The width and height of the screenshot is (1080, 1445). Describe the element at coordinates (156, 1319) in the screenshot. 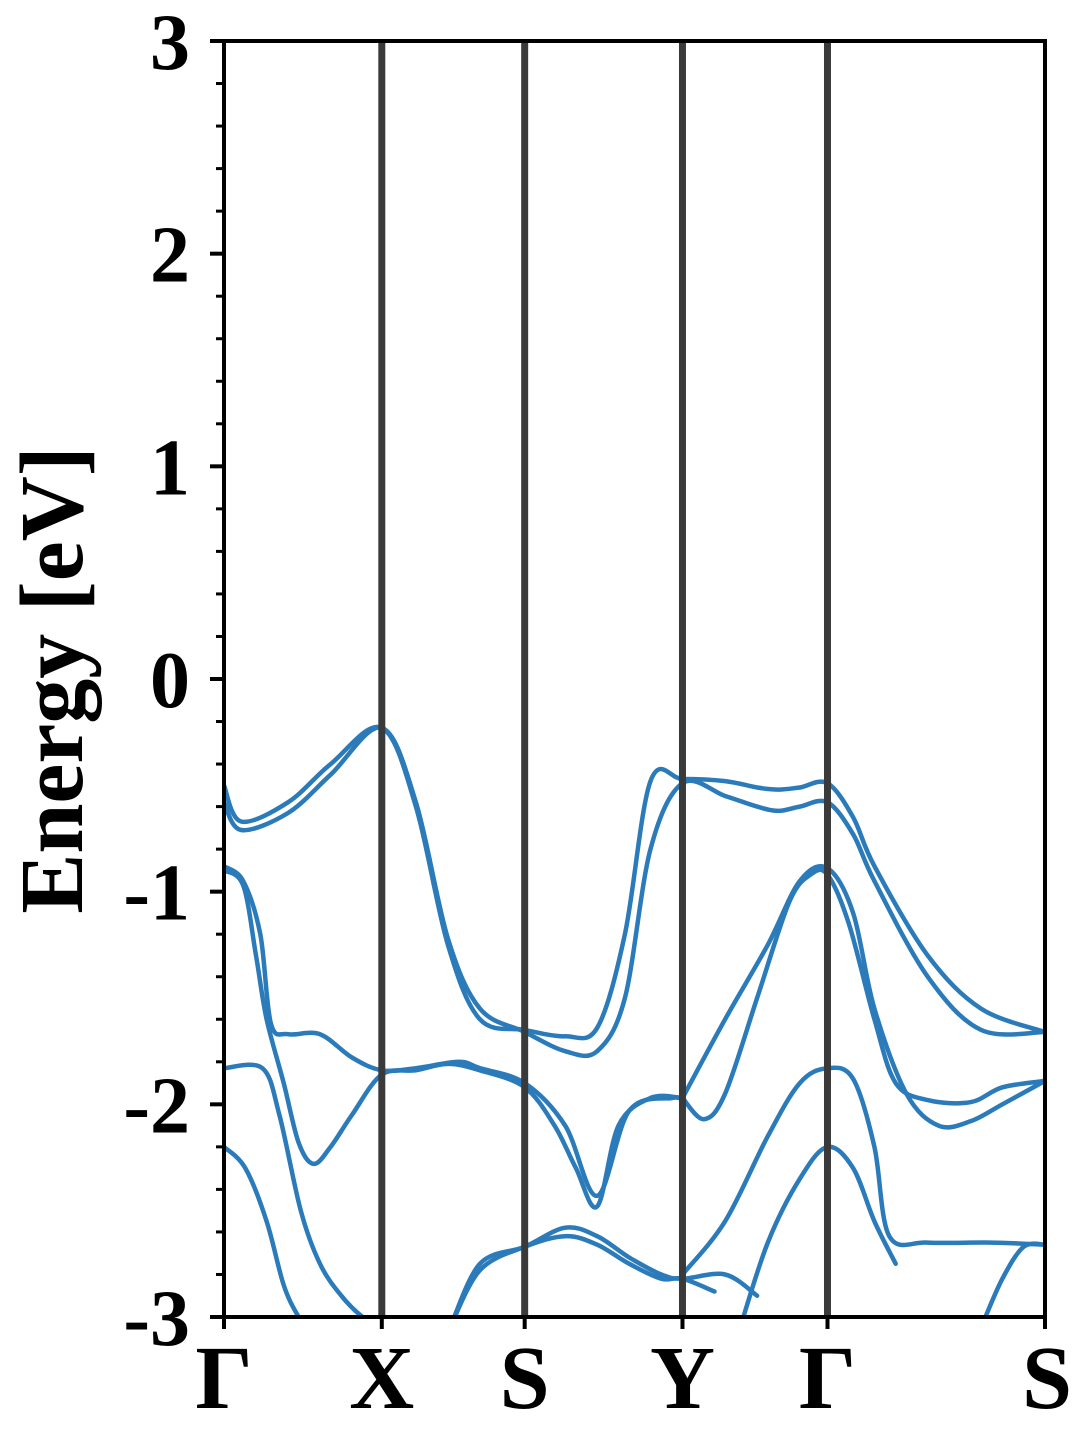

I see `y-tick-label-1: -3` at that location.